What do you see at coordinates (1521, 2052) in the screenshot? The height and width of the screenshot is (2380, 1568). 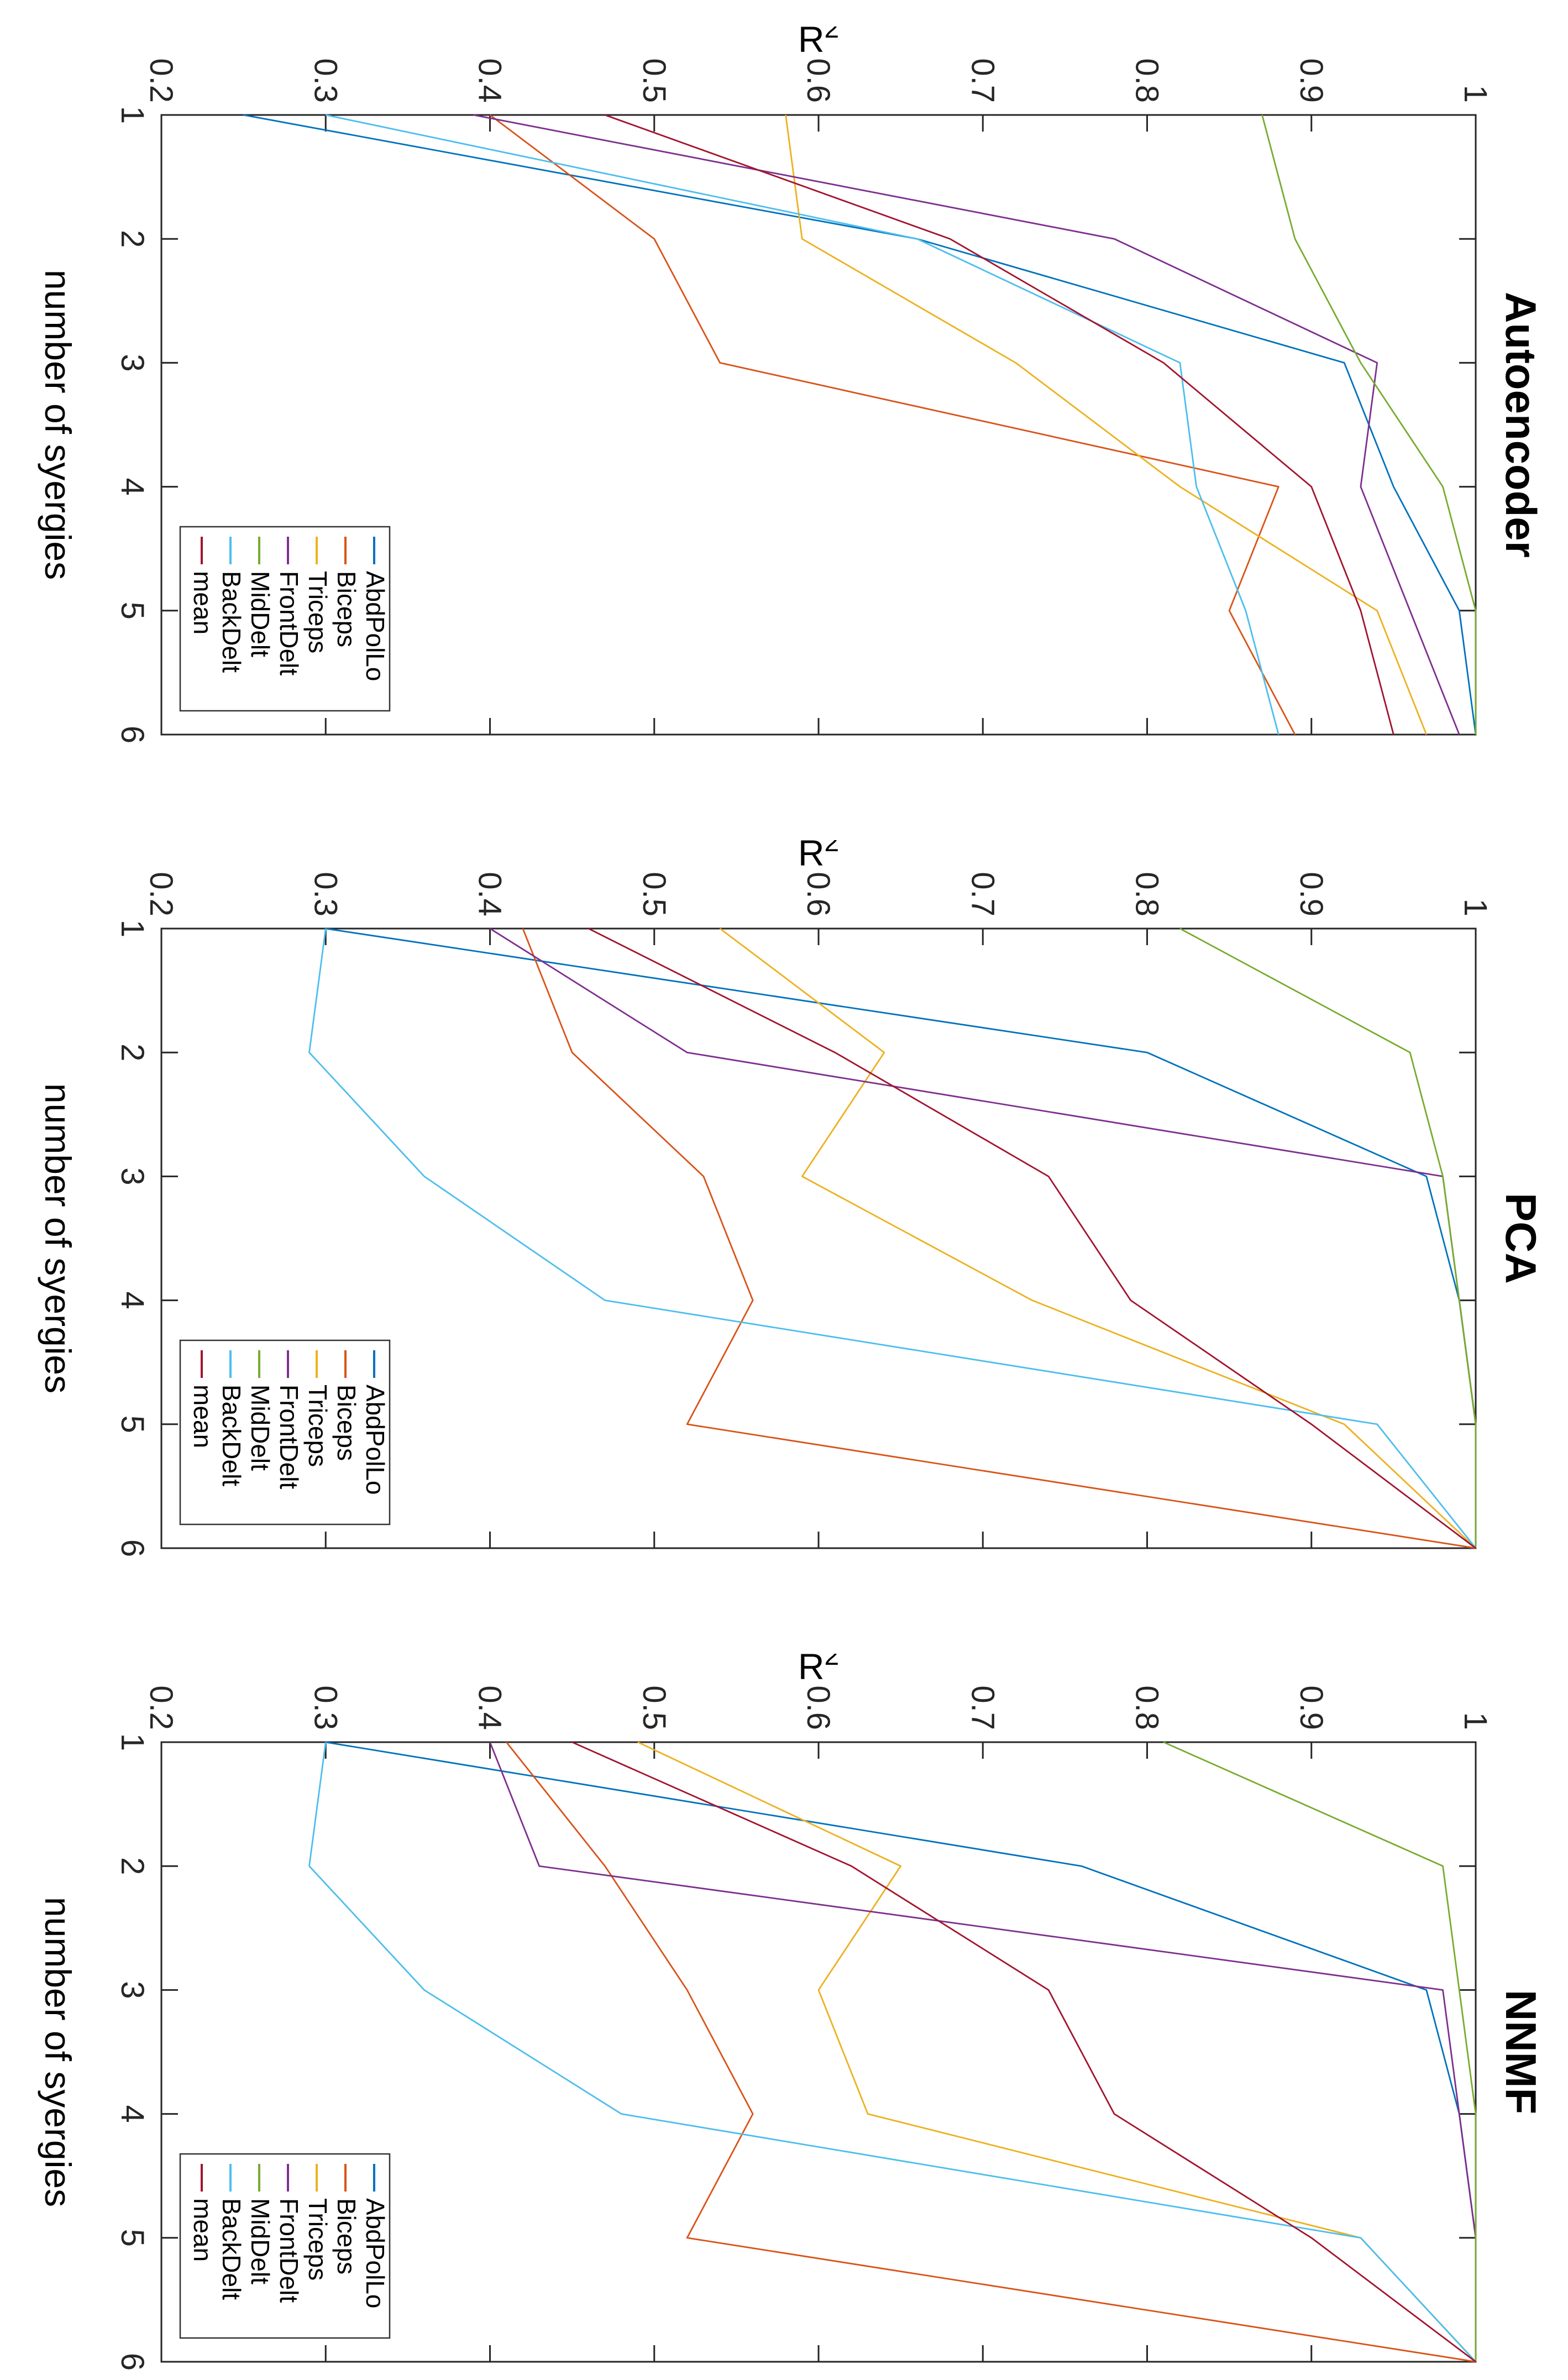 I see `chart-title: NNMF` at bounding box center [1521, 2052].